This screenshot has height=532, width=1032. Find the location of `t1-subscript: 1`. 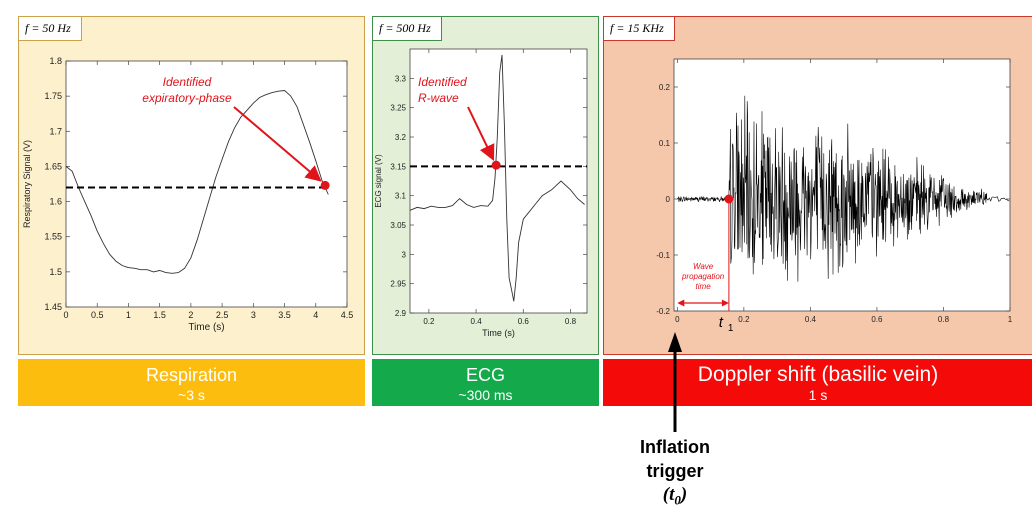

t1-subscript: 1 is located at coordinates (731, 328).